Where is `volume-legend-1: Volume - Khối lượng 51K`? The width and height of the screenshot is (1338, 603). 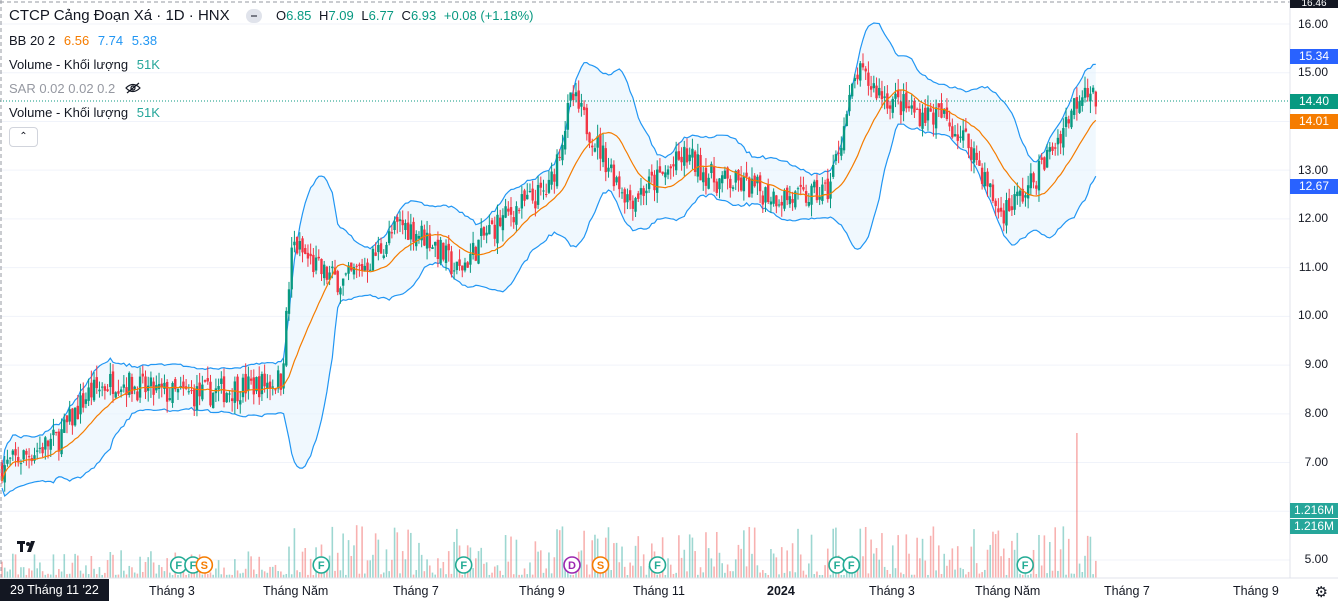 volume-legend-1: Volume - Khối lượng 51K is located at coordinates (84, 64).